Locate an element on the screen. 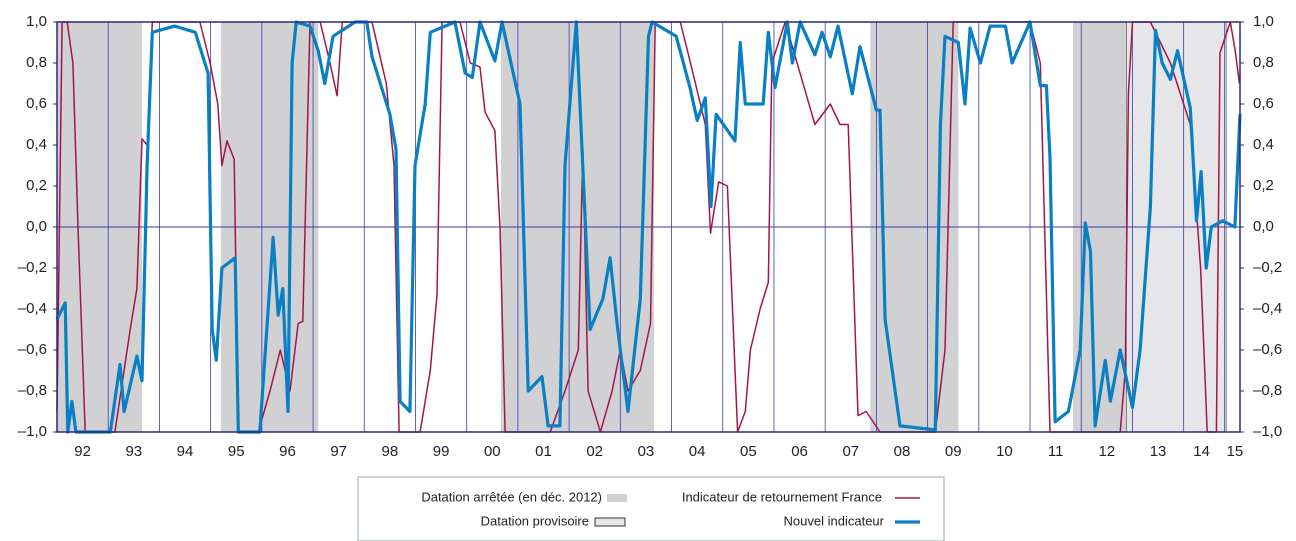  x-tick-label: 12 is located at coordinates (1107, 451).